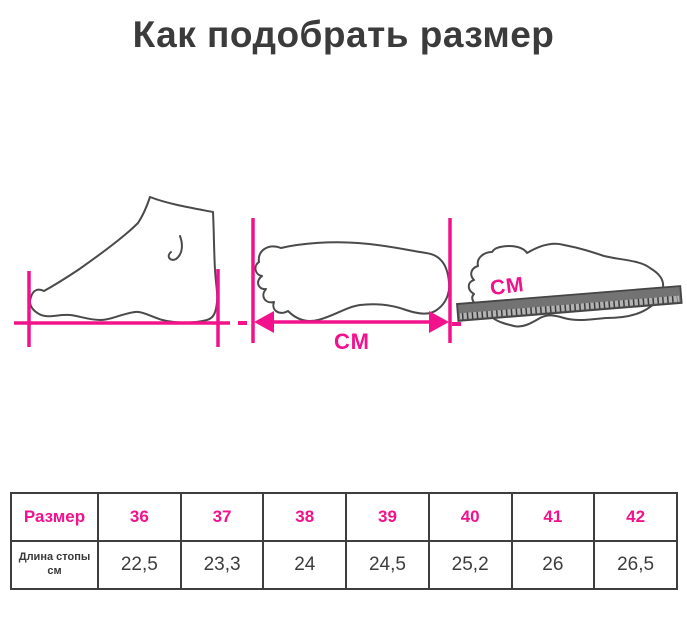 This screenshot has height=619, width=687. I want to click on foot-side-measure-illustration, so click(122, 271).